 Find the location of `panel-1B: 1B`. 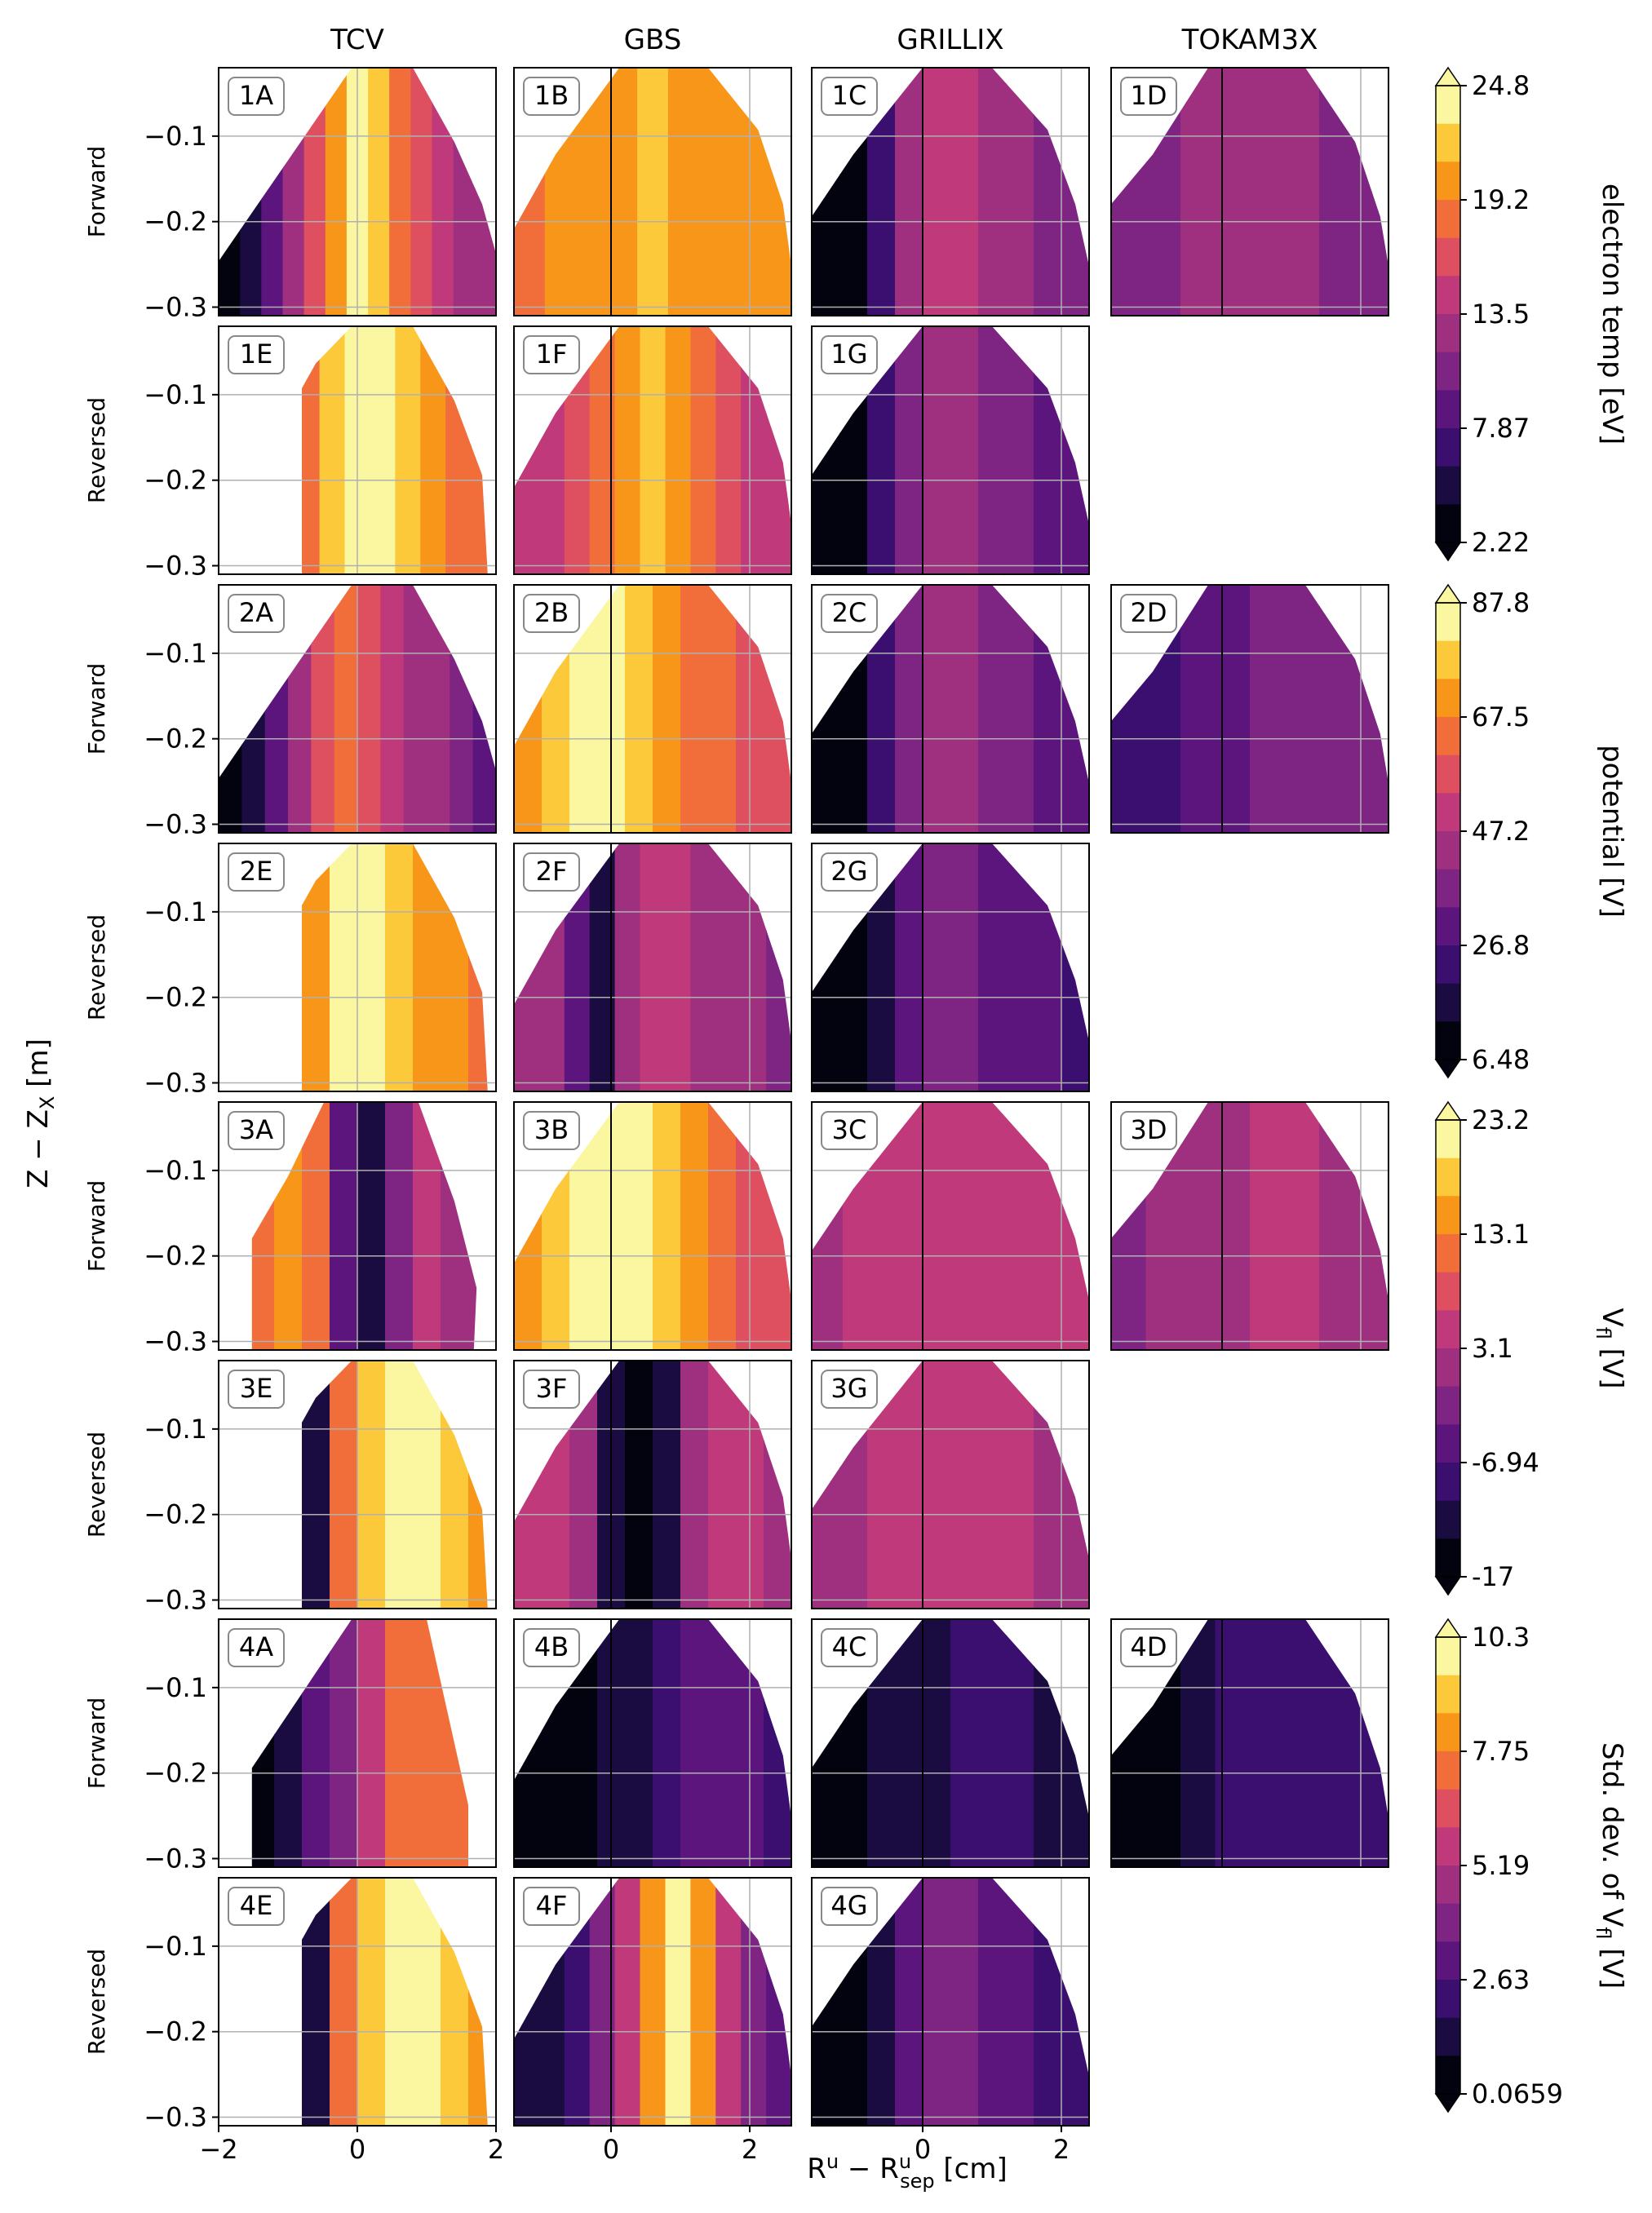

panel-1B: 1B is located at coordinates (652, 191).